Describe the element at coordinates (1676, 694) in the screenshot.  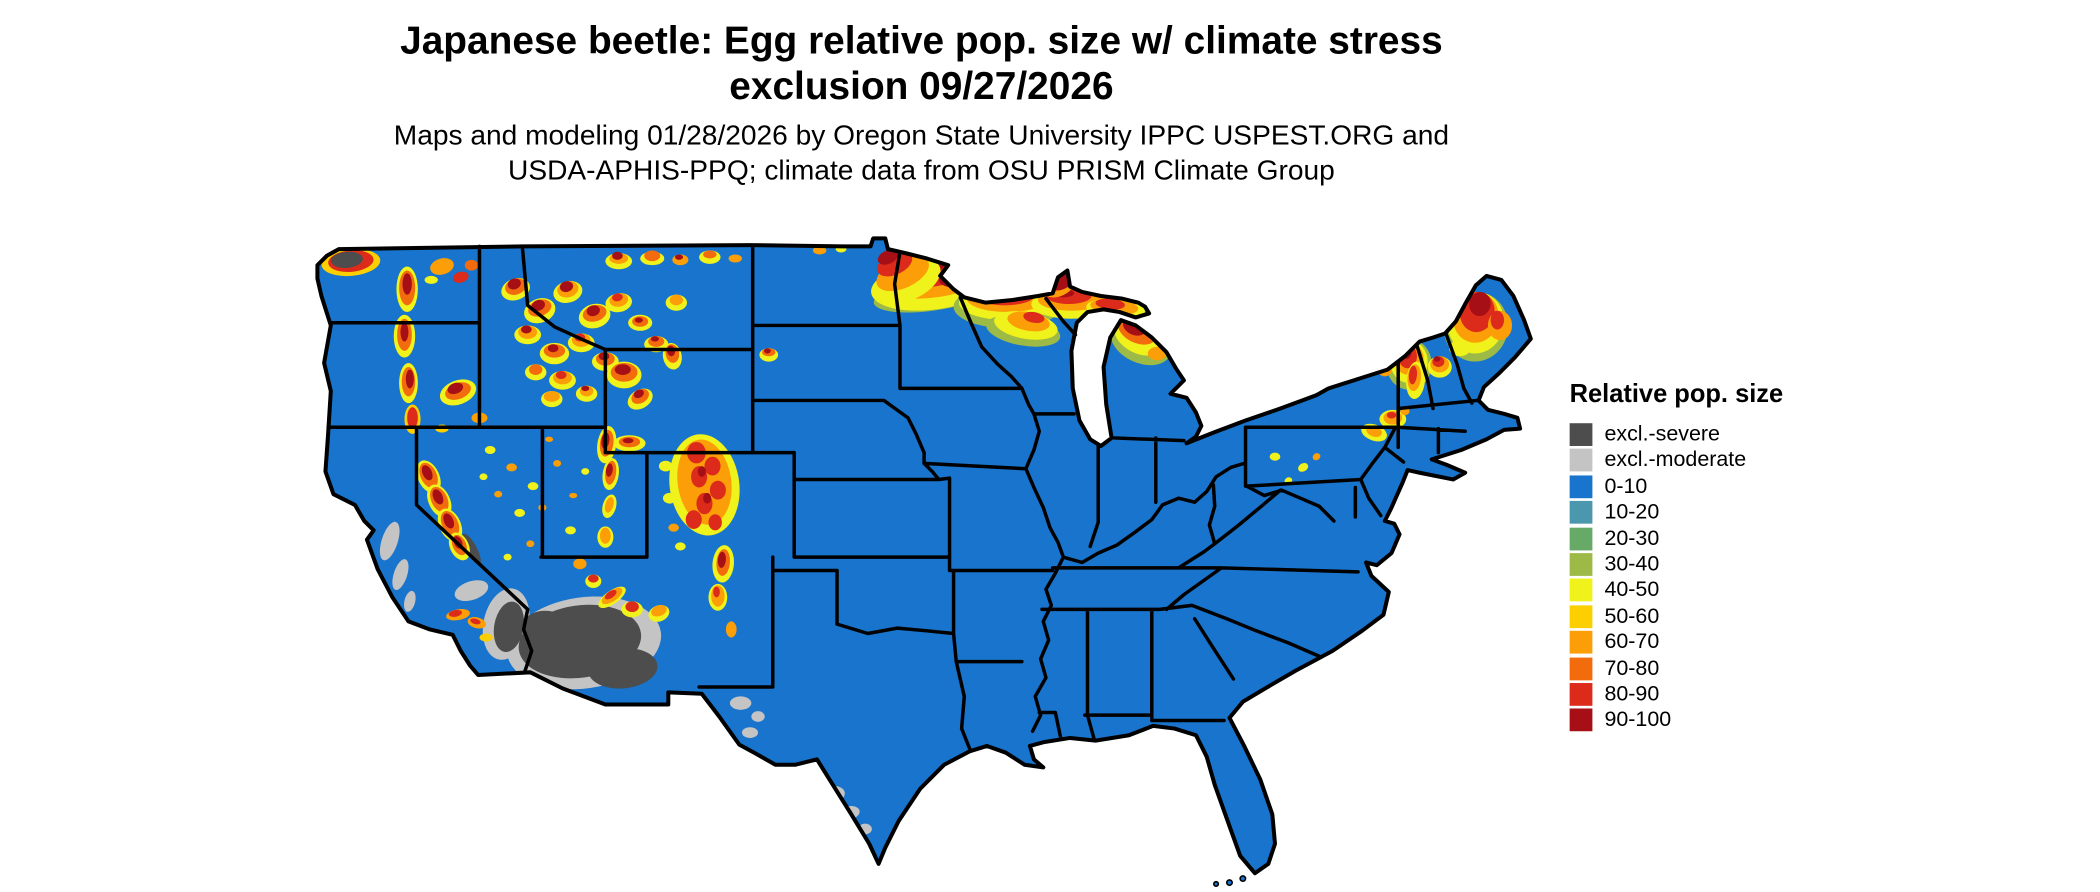
I see `legend-item: 80-90` at that location.